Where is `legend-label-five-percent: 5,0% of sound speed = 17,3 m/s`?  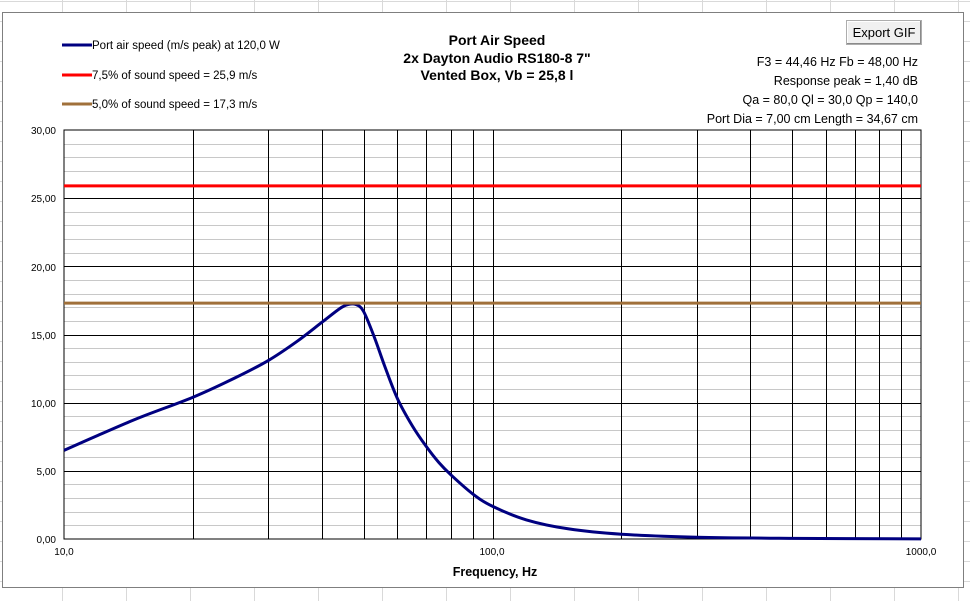
legend-label-five-percent: 5,0% of sound speed = 17,3 m/s is located at coordinates (175, 105).